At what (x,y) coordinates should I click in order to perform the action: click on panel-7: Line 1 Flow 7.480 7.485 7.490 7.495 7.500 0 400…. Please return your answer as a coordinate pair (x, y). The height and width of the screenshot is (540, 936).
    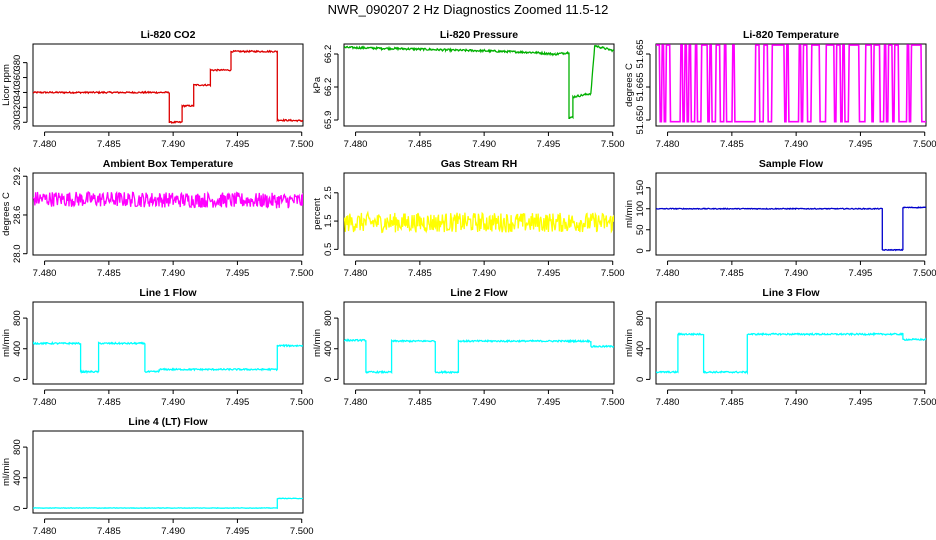
    Looking at the image, I should click on (157, 347).